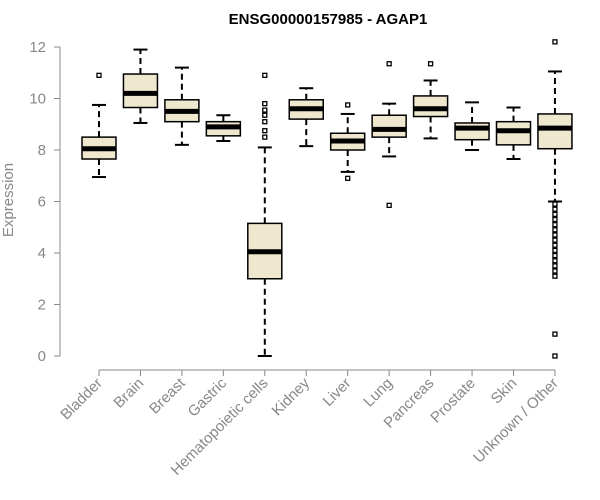 This screenshot has height=500, width=600. I want to click on x-tick-label: Skin, so click(504, 391).